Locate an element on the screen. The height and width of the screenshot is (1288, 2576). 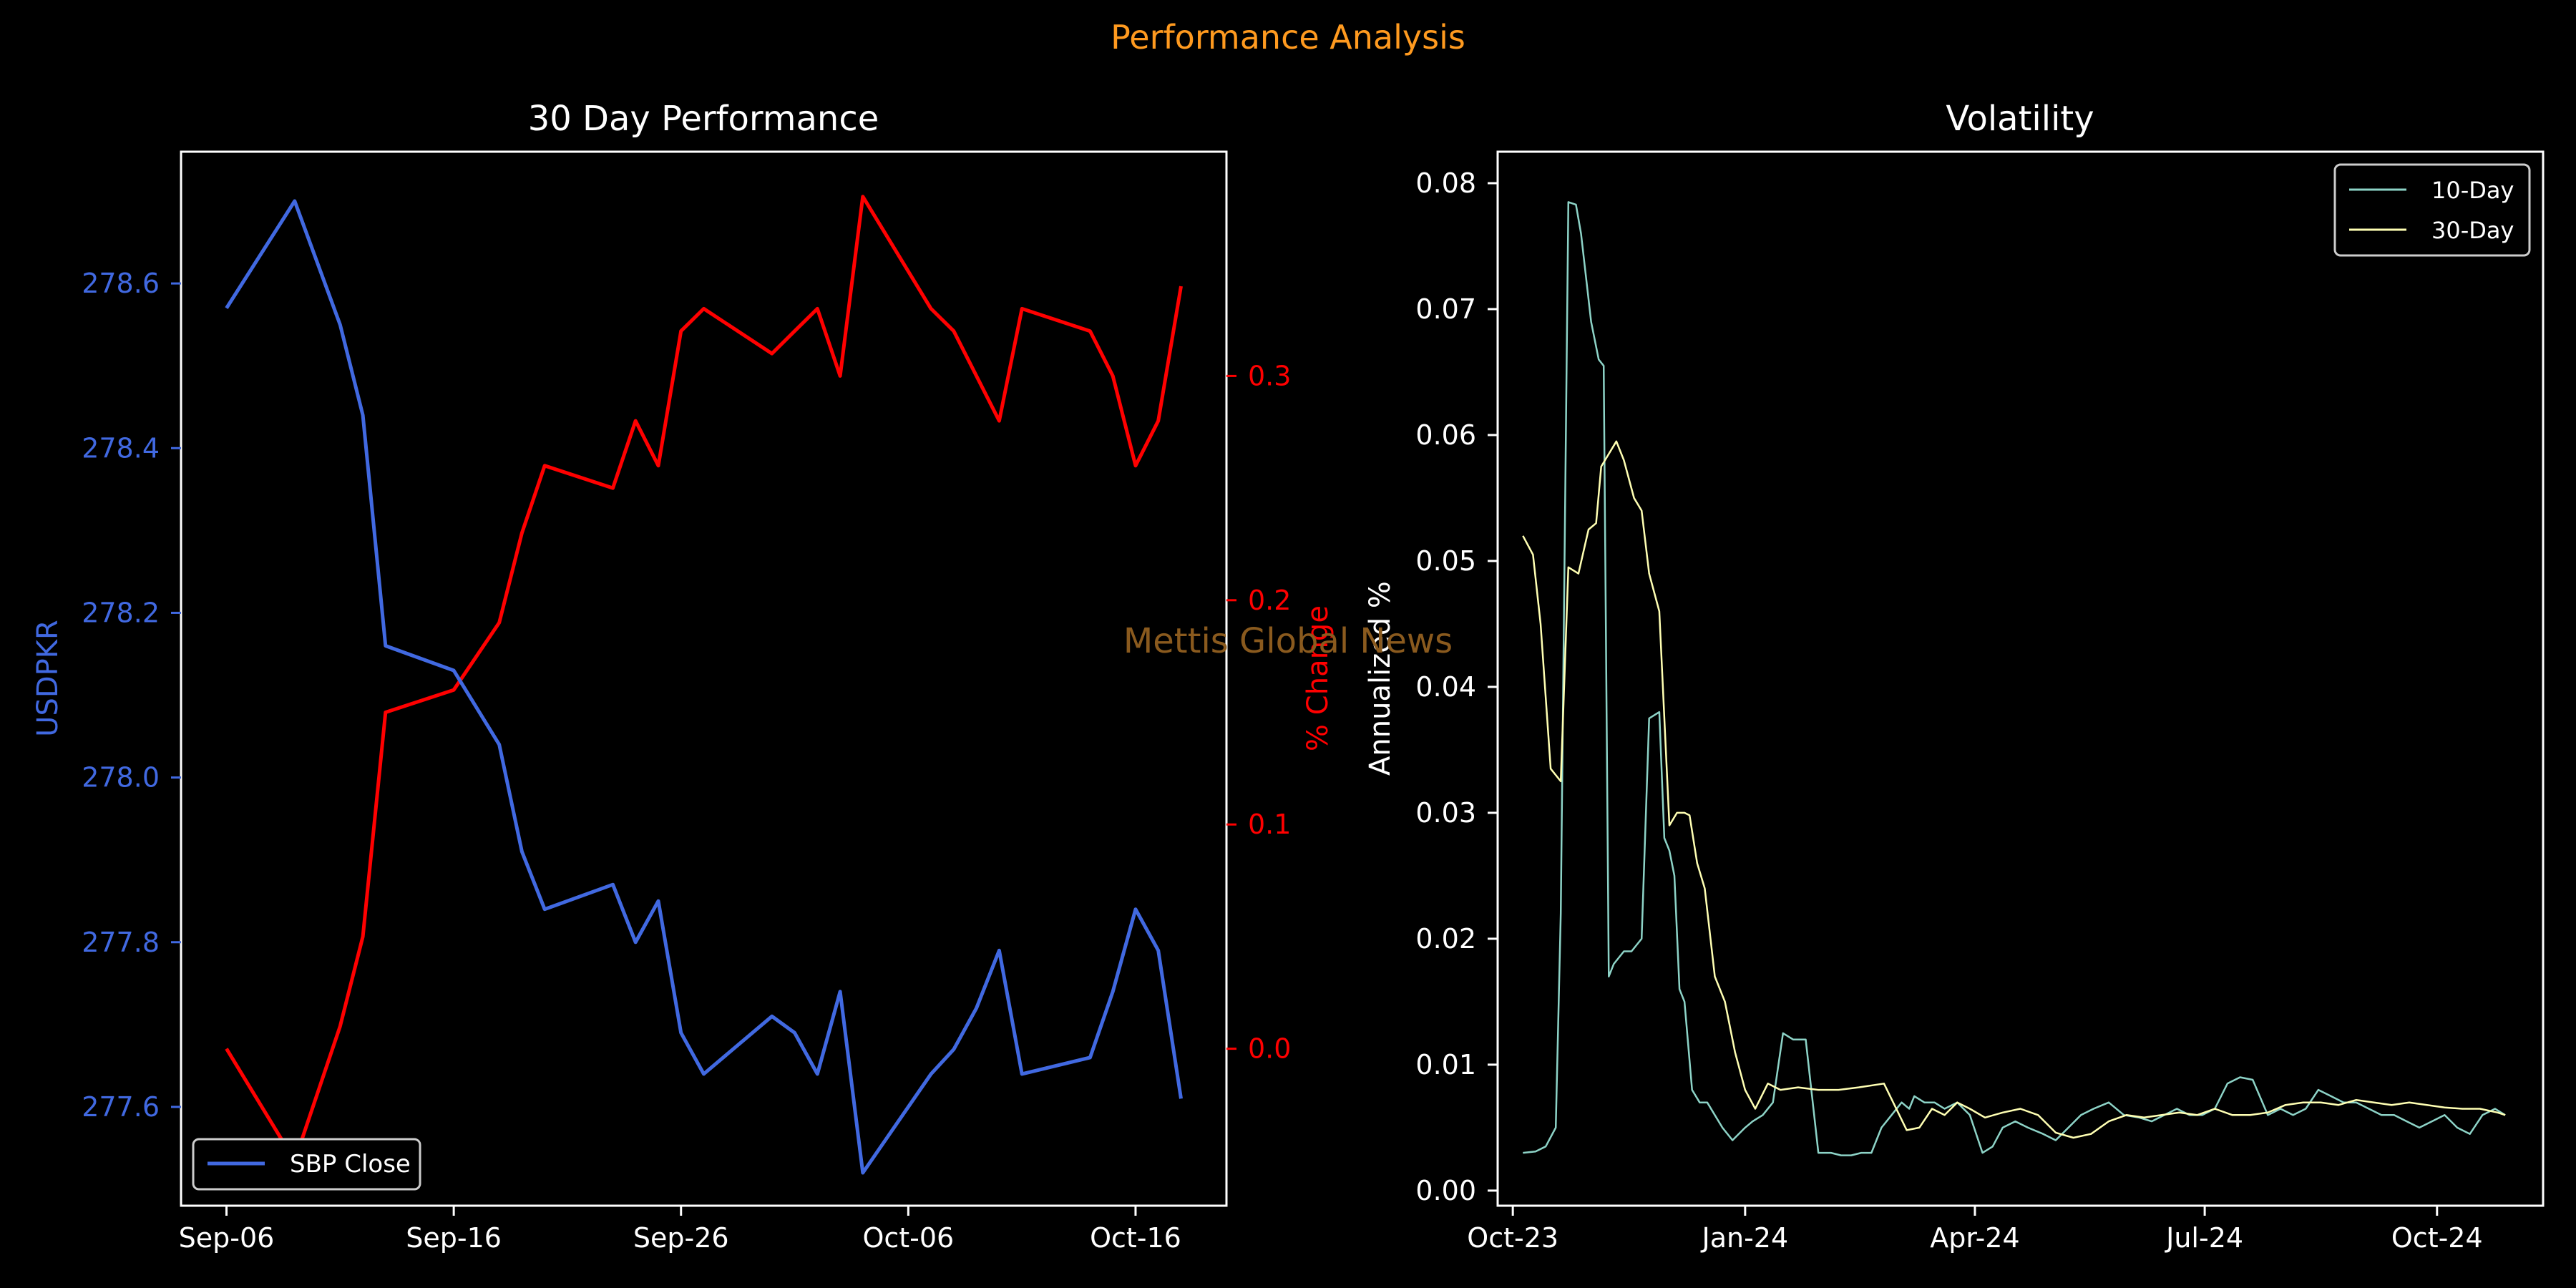
y2-tick-label-0-2: 0.2 is located at coordinates (1269, 600).